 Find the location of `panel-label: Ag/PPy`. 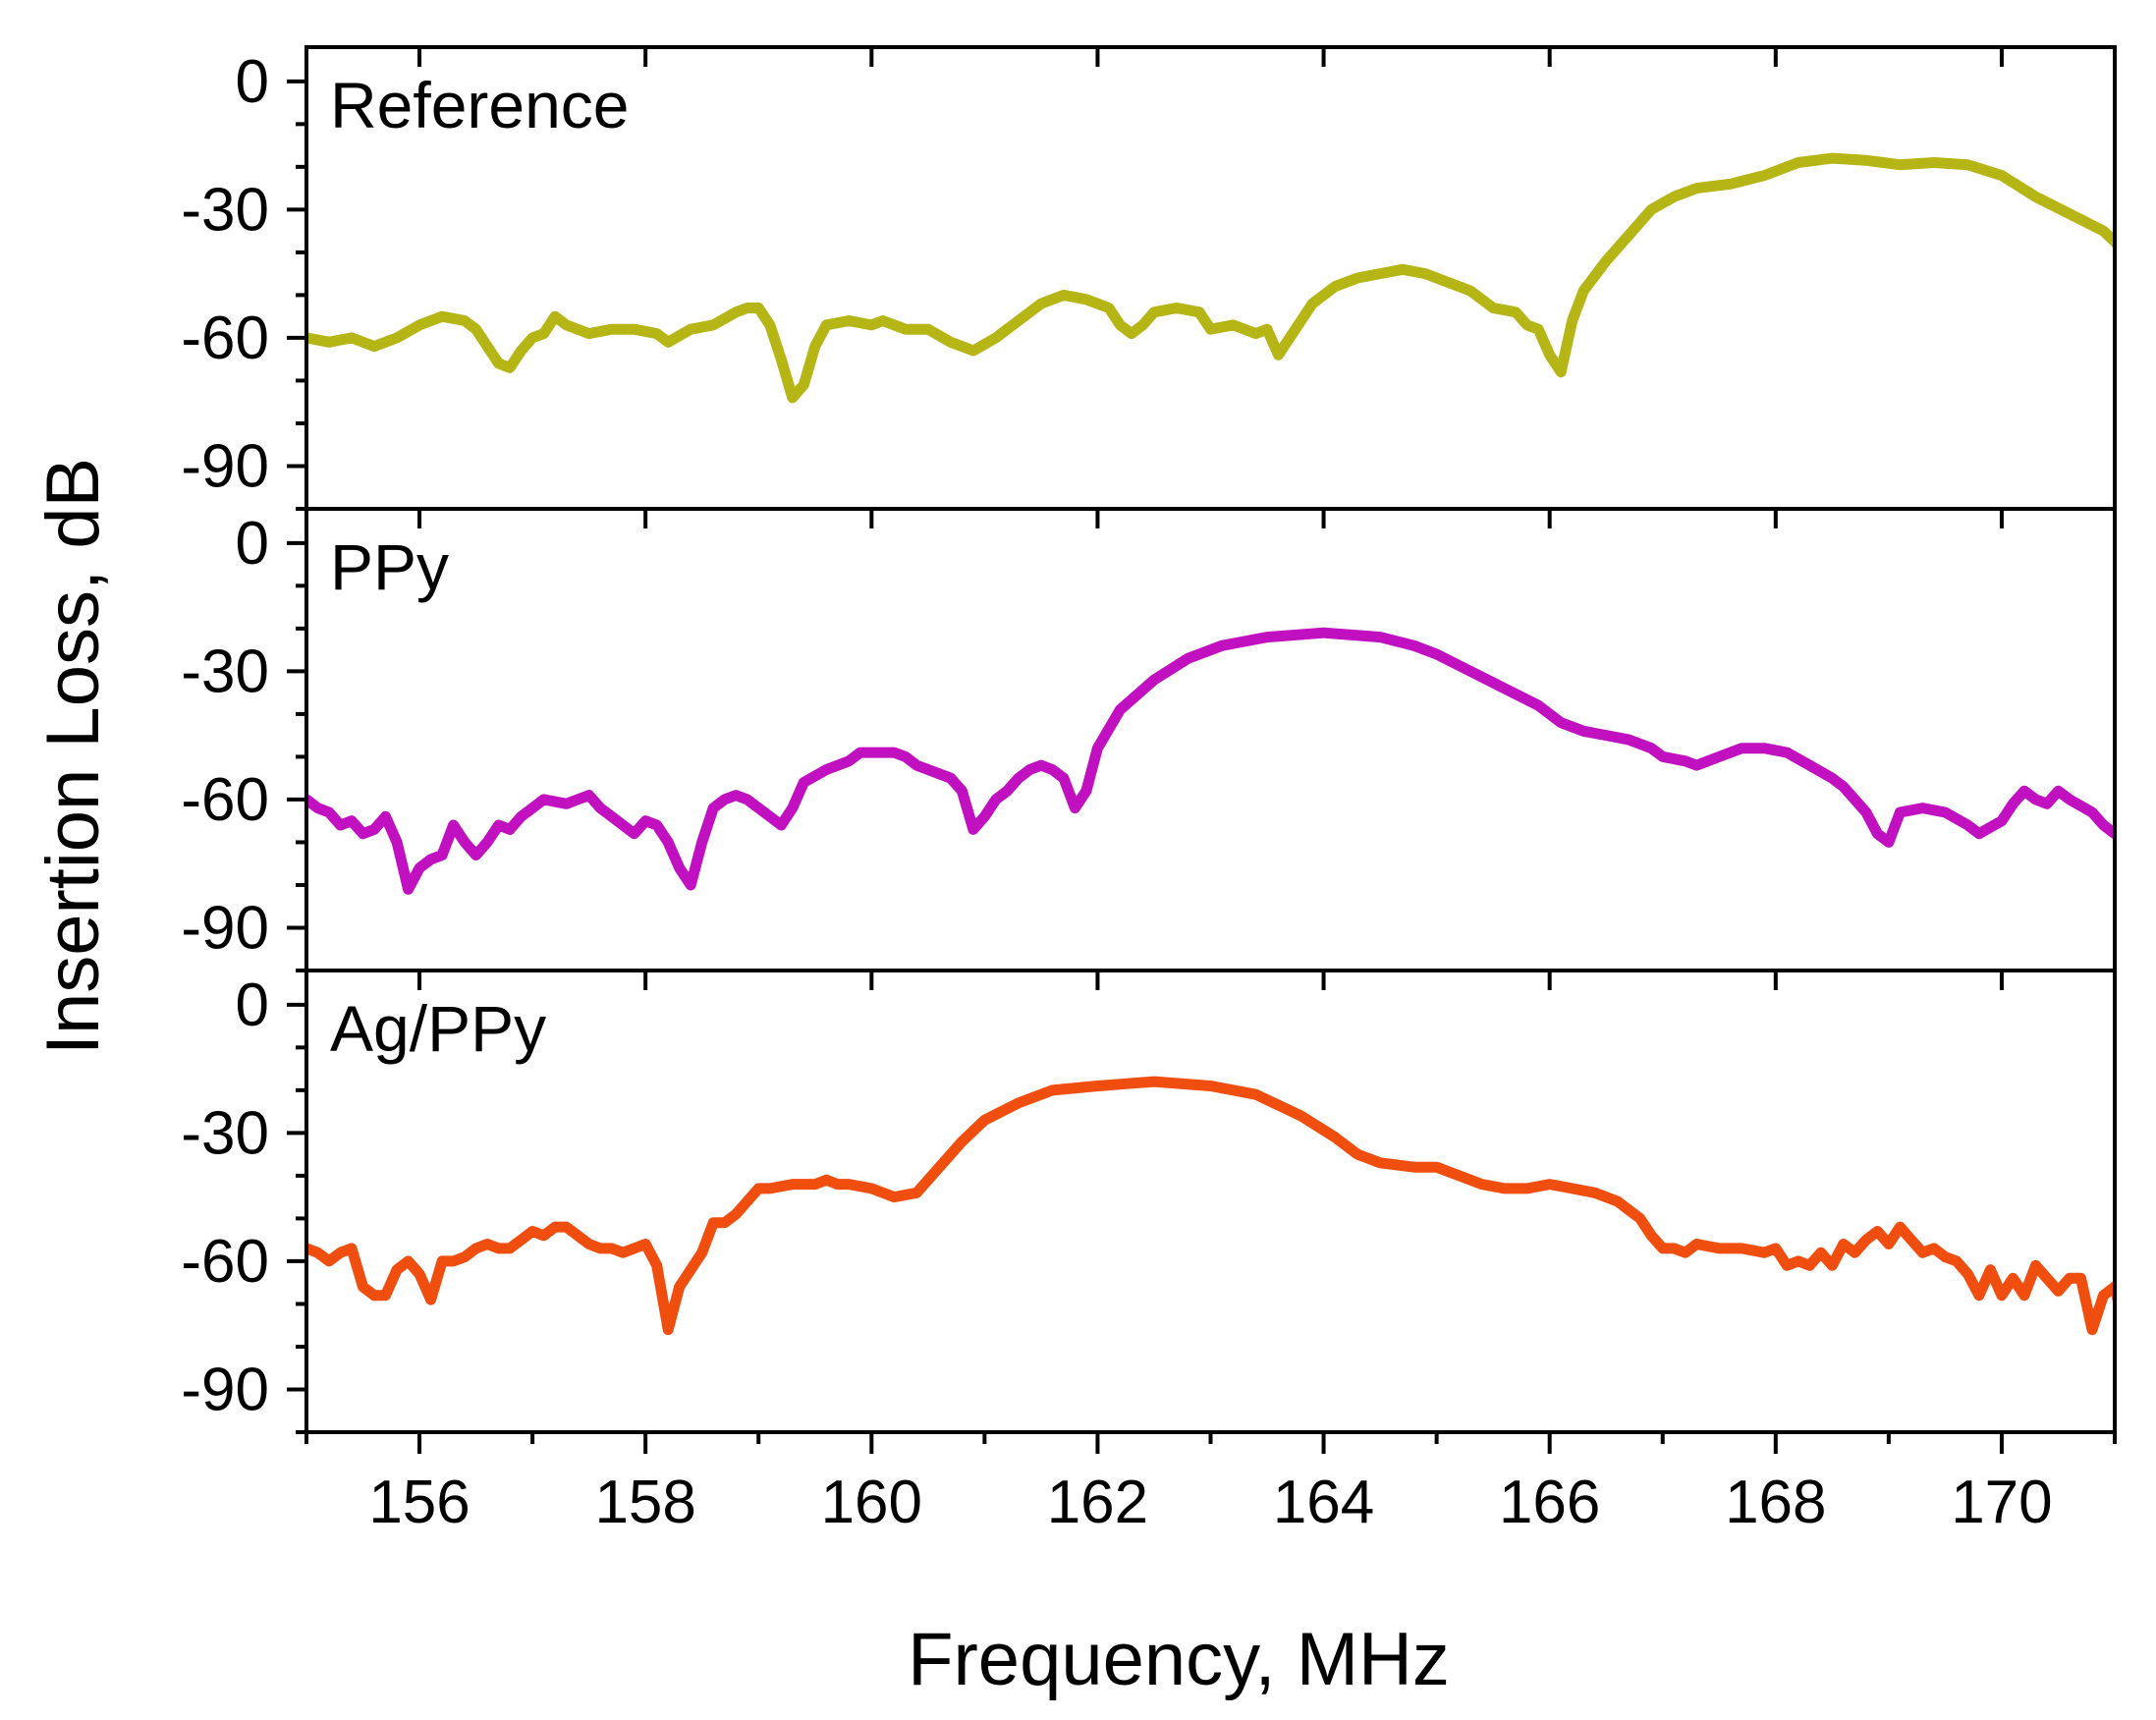

panel-label: Ag/PPy is located at coordinates (438, 1028).